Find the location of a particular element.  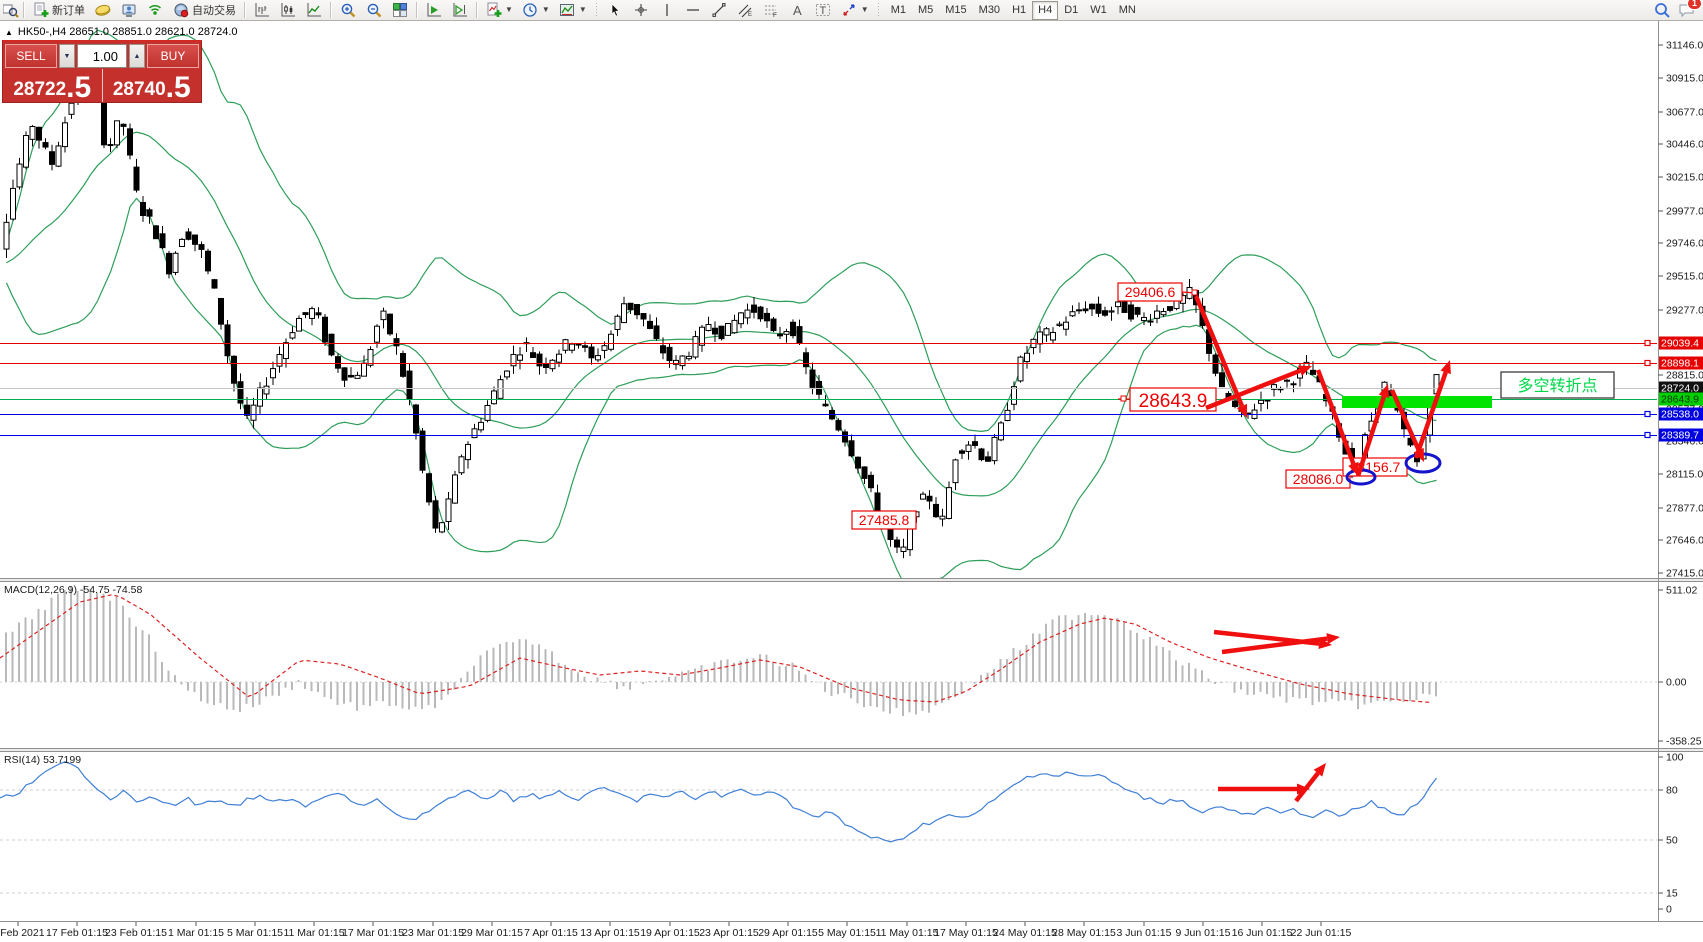

add-indicator-icon is located at coordinates (493, 10).